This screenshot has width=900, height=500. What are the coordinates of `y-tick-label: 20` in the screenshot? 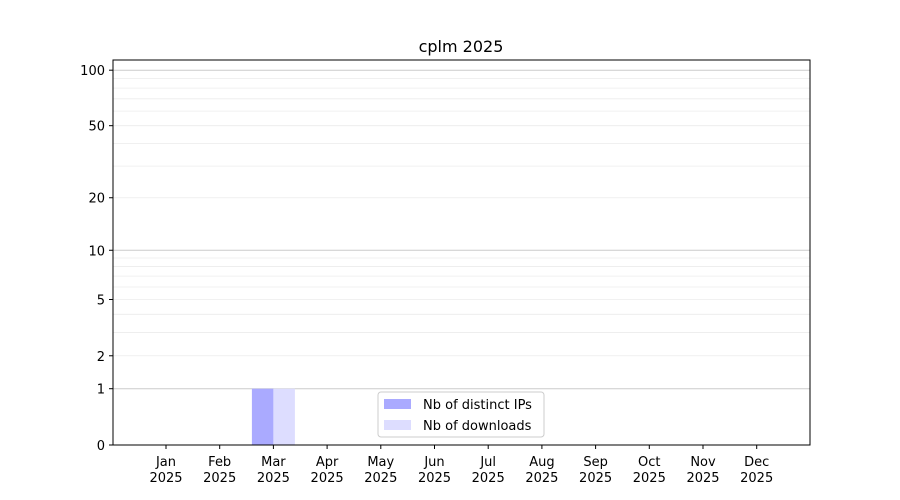 It's located at (96, 199).